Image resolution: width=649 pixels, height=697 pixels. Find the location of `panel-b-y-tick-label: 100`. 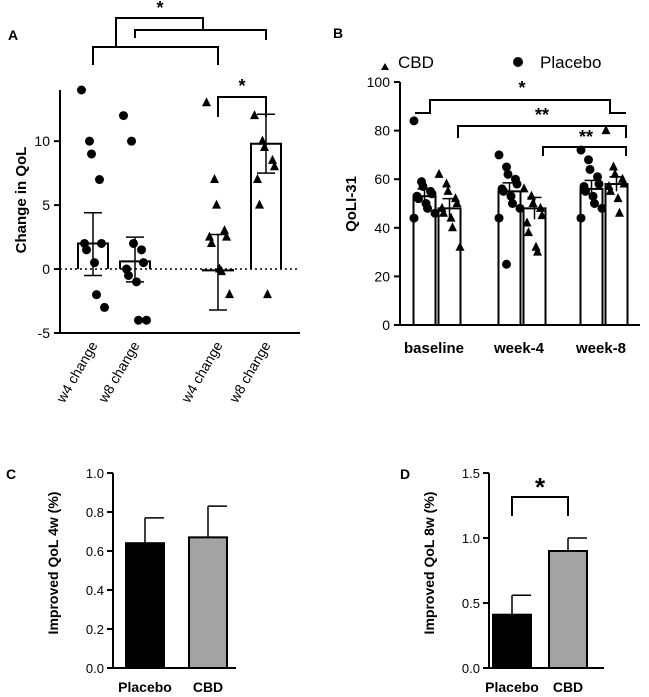

panel-b-y-tick-label: 100 is located at coordinates (379, 82).